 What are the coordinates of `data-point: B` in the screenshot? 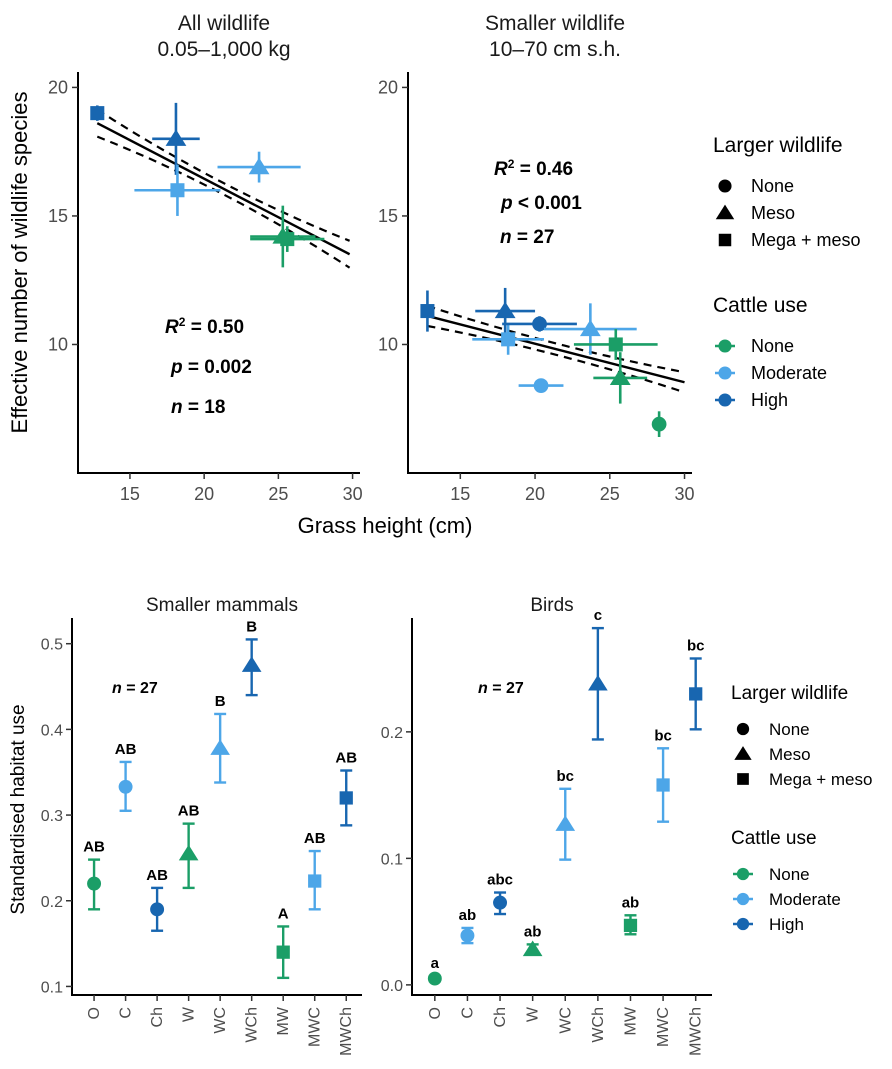 It's located at (220, 738).